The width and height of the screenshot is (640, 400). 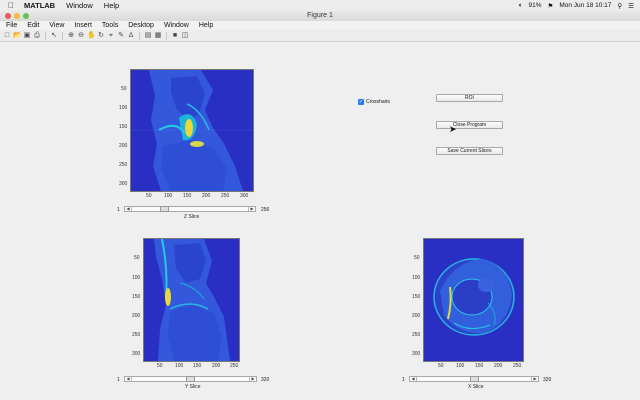 I want to click on flag-icon: ⚑, so click(x=550, y=6).